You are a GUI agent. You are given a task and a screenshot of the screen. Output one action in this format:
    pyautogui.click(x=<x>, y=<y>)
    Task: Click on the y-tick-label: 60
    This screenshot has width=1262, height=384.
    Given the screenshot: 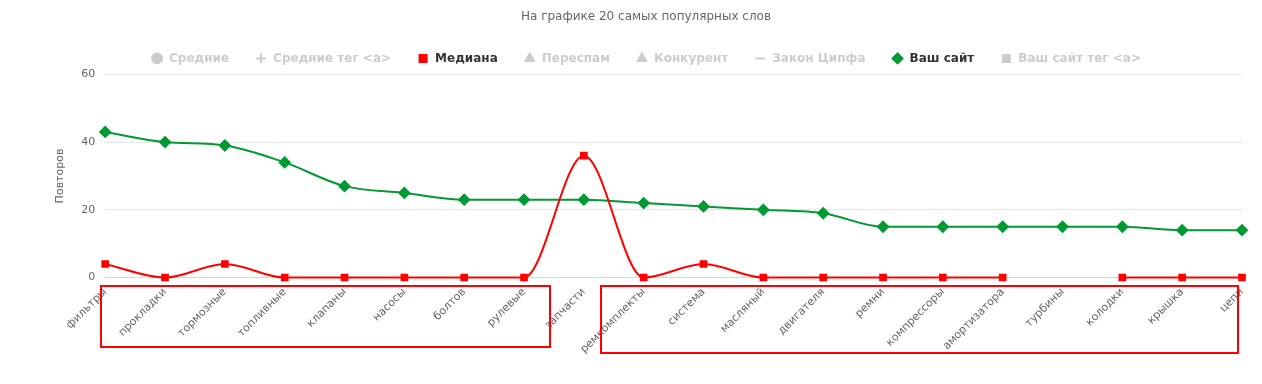 What is the action you would take?
    pyautogui.click(x=88, y=74)
    